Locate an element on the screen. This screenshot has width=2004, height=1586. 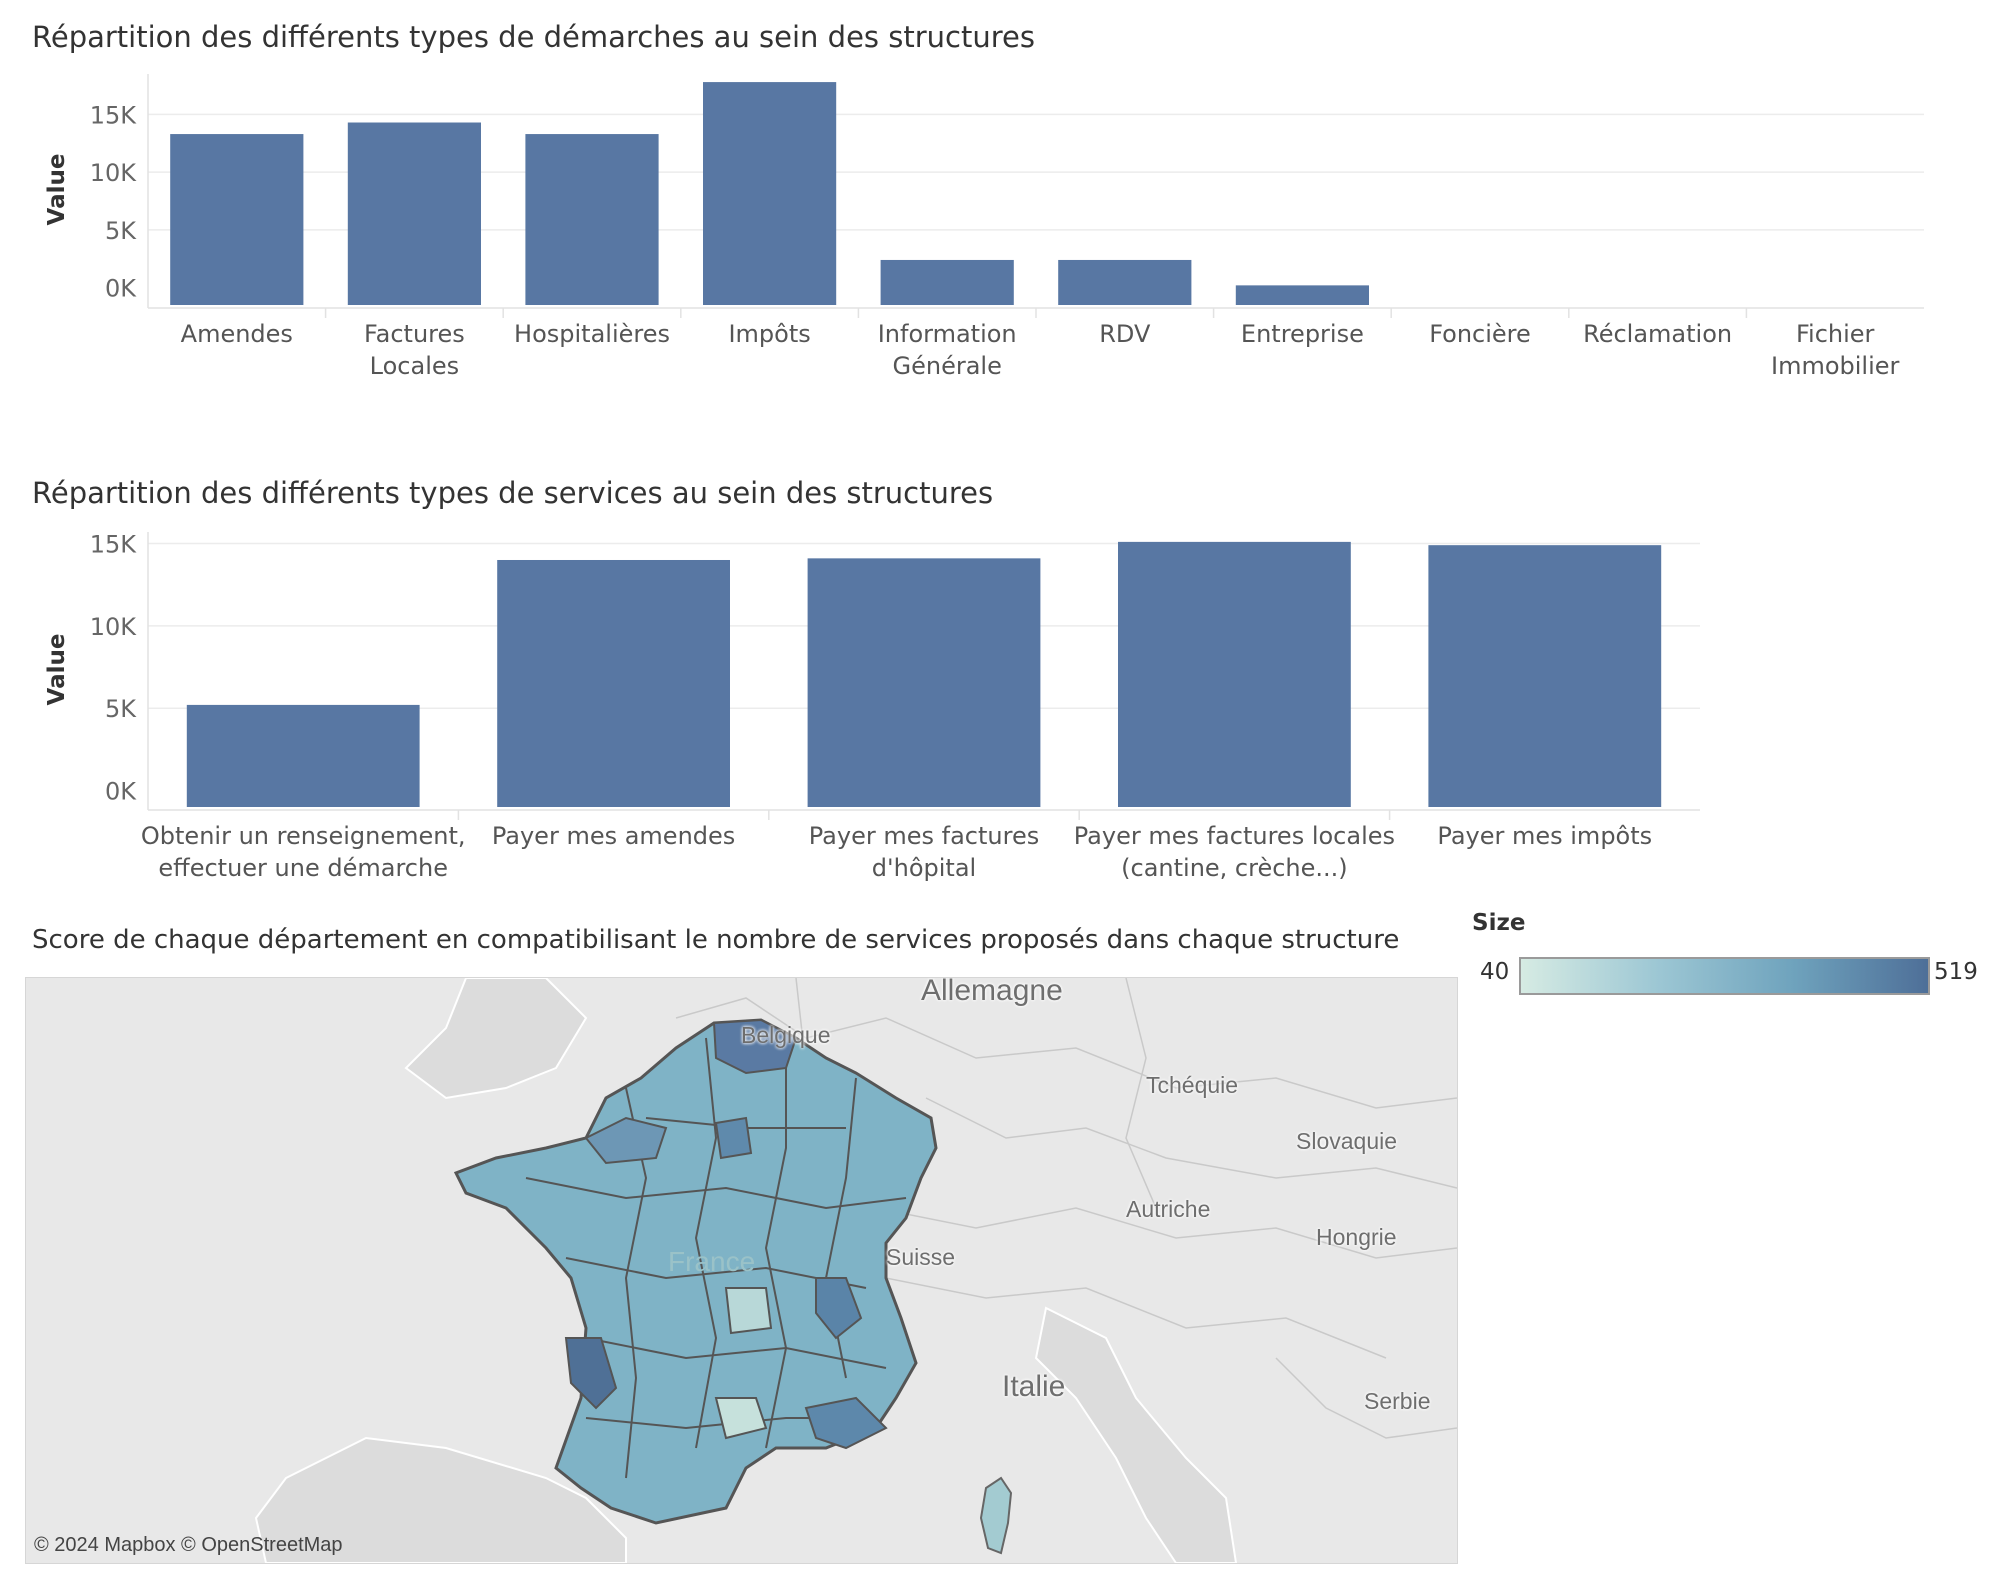
x-tick-label: Payer mes amendes is located at coordinates (613, 836).